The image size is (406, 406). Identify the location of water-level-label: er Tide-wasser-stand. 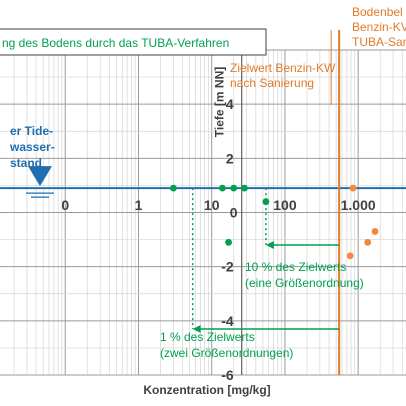
(32, 147).